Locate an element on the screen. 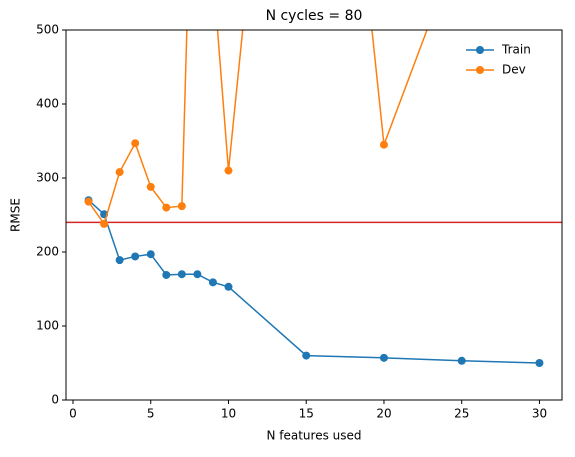  x-tick-label: 20 is located at coordinates (383, 414).